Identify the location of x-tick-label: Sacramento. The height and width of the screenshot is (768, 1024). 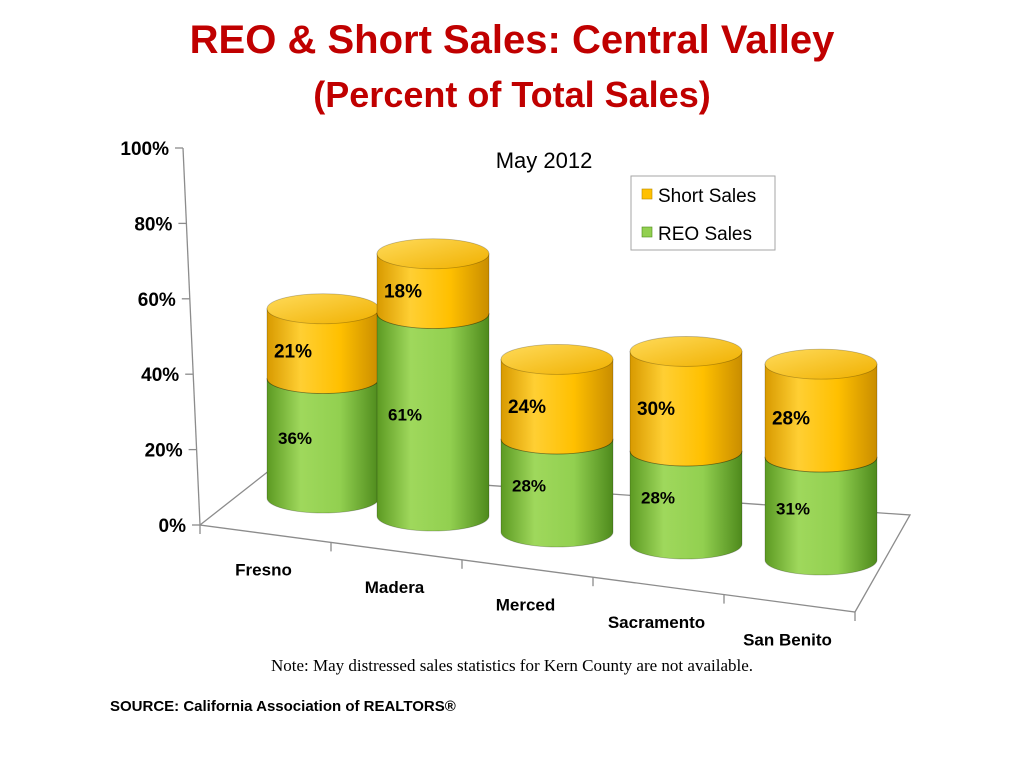
(656, 622).